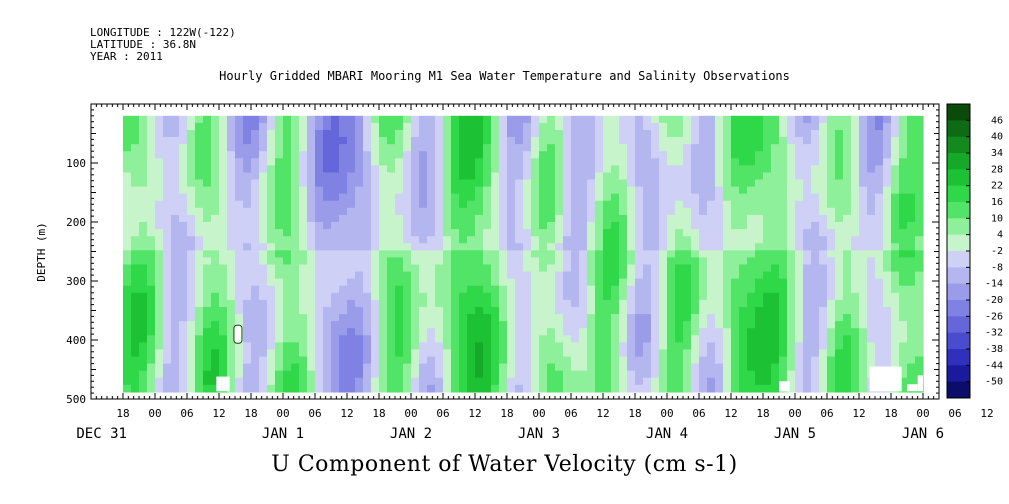 This screenshot has width=1009, height=504. What do you see at coordinates (122, 413) in the screenshot?
I see `x-tick-label: 18` at bounding box center [122, 413].